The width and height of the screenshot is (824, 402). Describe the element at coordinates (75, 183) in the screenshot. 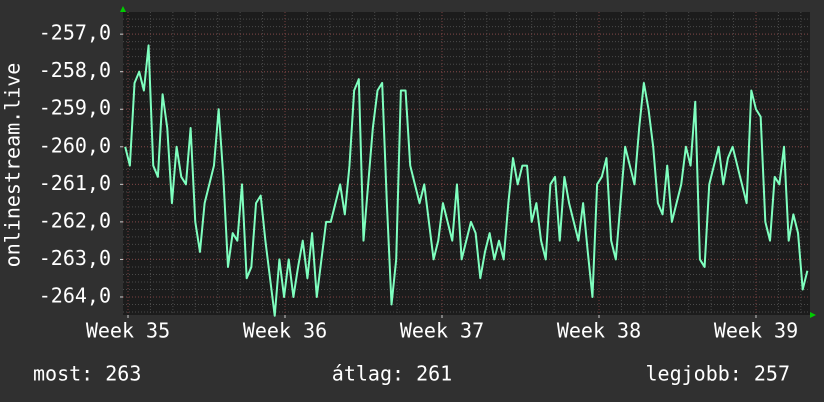

I see `y-tick-label: -261,0` at that location.